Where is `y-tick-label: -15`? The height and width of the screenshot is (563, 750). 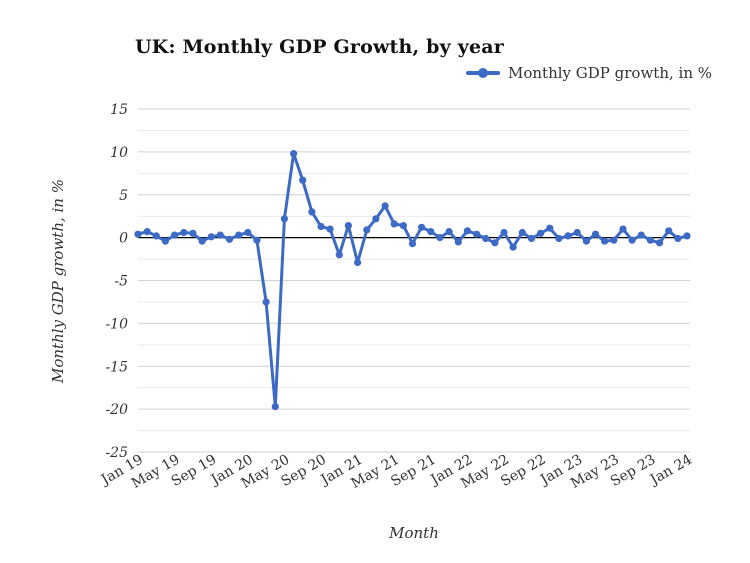
y-tick-label: -15 is located at coordinates (116, 367).